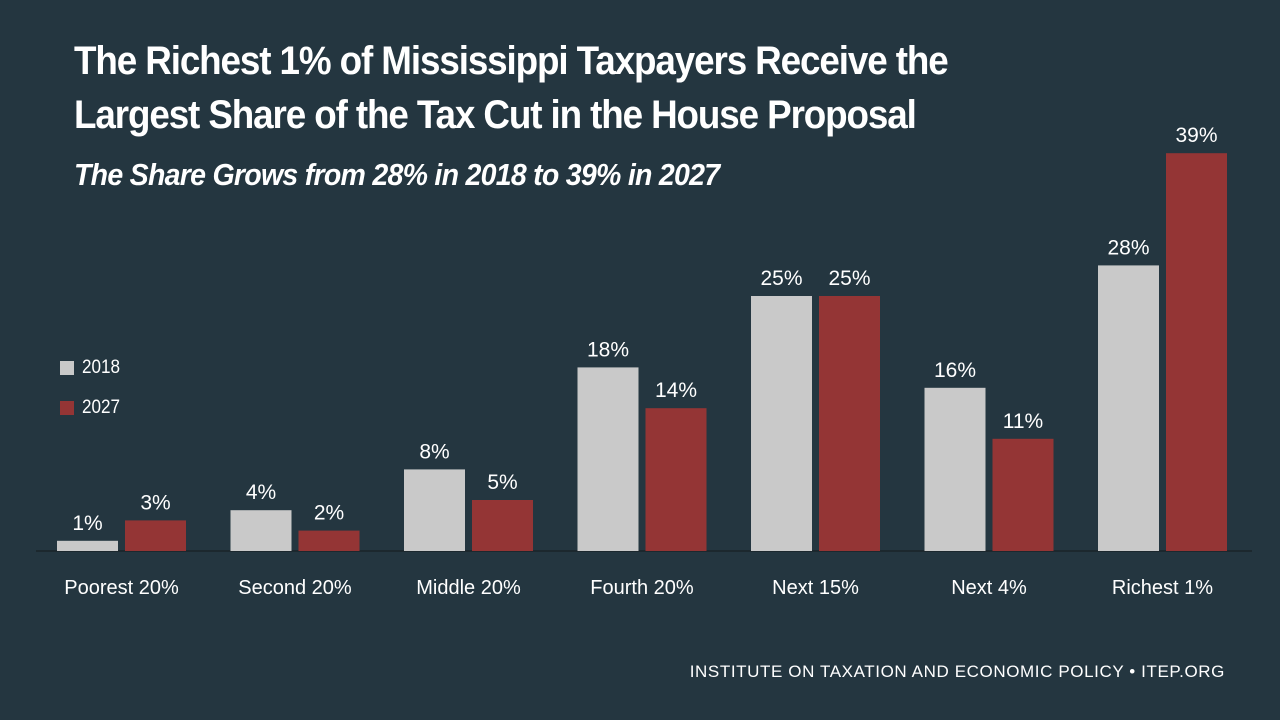  Describe the element at coordinates (434, 451) in the screenshot. I see `data-label-2018-2: 8%` at that location.